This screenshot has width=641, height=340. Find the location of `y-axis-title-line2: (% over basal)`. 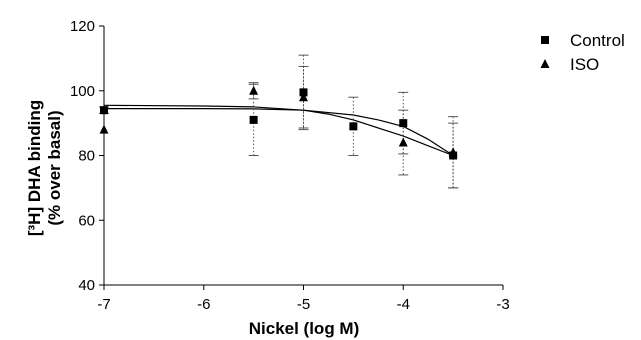

y-axis-title-line2: (% over basal) is located at coordinates (54, 167).